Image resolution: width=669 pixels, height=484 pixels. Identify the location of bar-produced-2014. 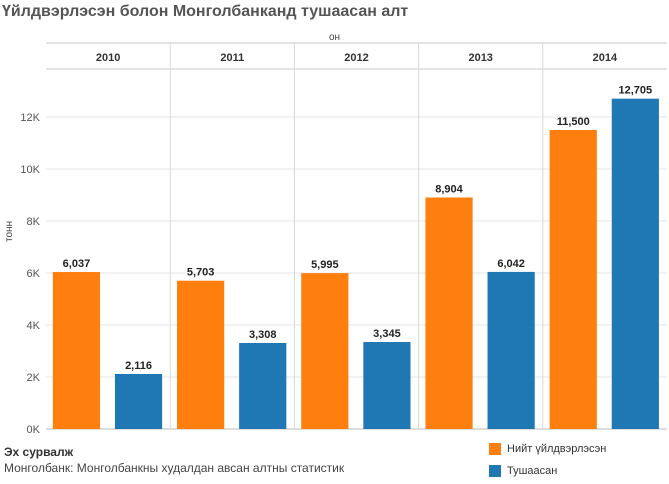
(573, 279).